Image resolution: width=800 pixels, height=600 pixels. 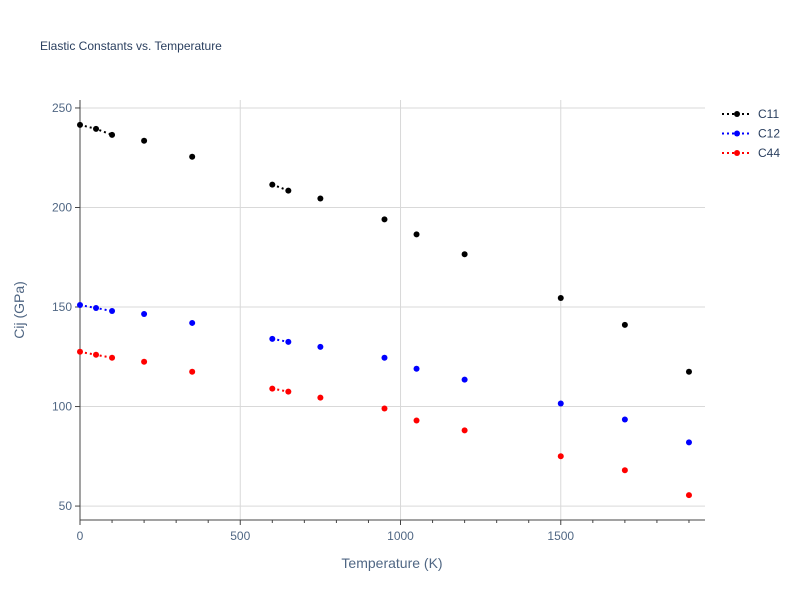 What do you see at coordinates (62, 207) in the screenshot?
I see `y-tick-label: 200` at bounding box center [62, 207].